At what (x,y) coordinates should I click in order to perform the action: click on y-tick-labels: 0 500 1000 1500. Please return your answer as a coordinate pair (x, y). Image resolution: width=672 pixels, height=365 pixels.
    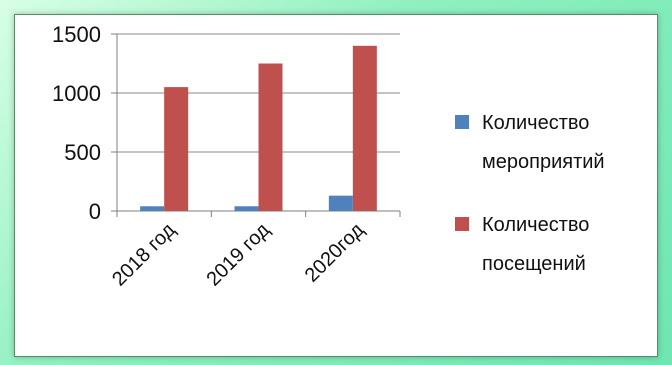
    Looking at the image, I should click on (76, 123).